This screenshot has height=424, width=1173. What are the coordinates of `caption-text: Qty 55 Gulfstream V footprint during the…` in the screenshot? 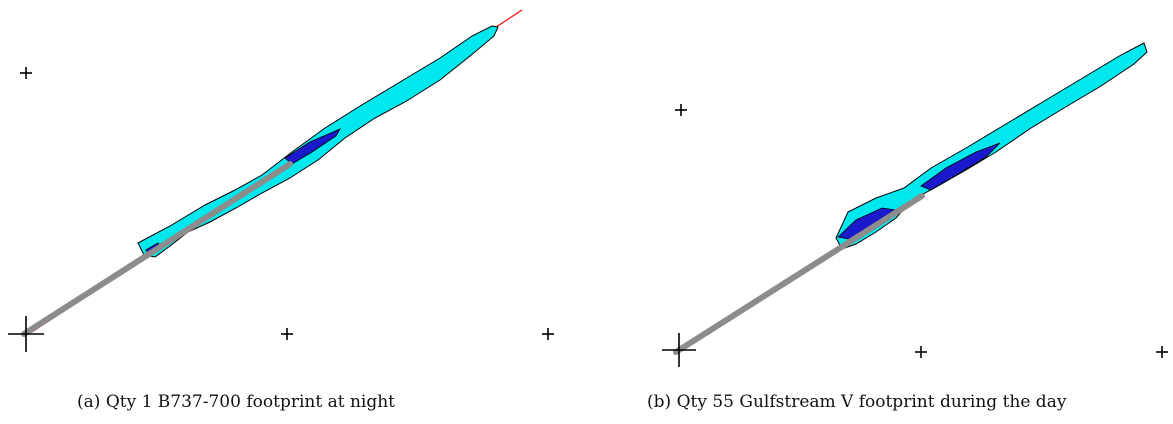 It's located at (871, 402).